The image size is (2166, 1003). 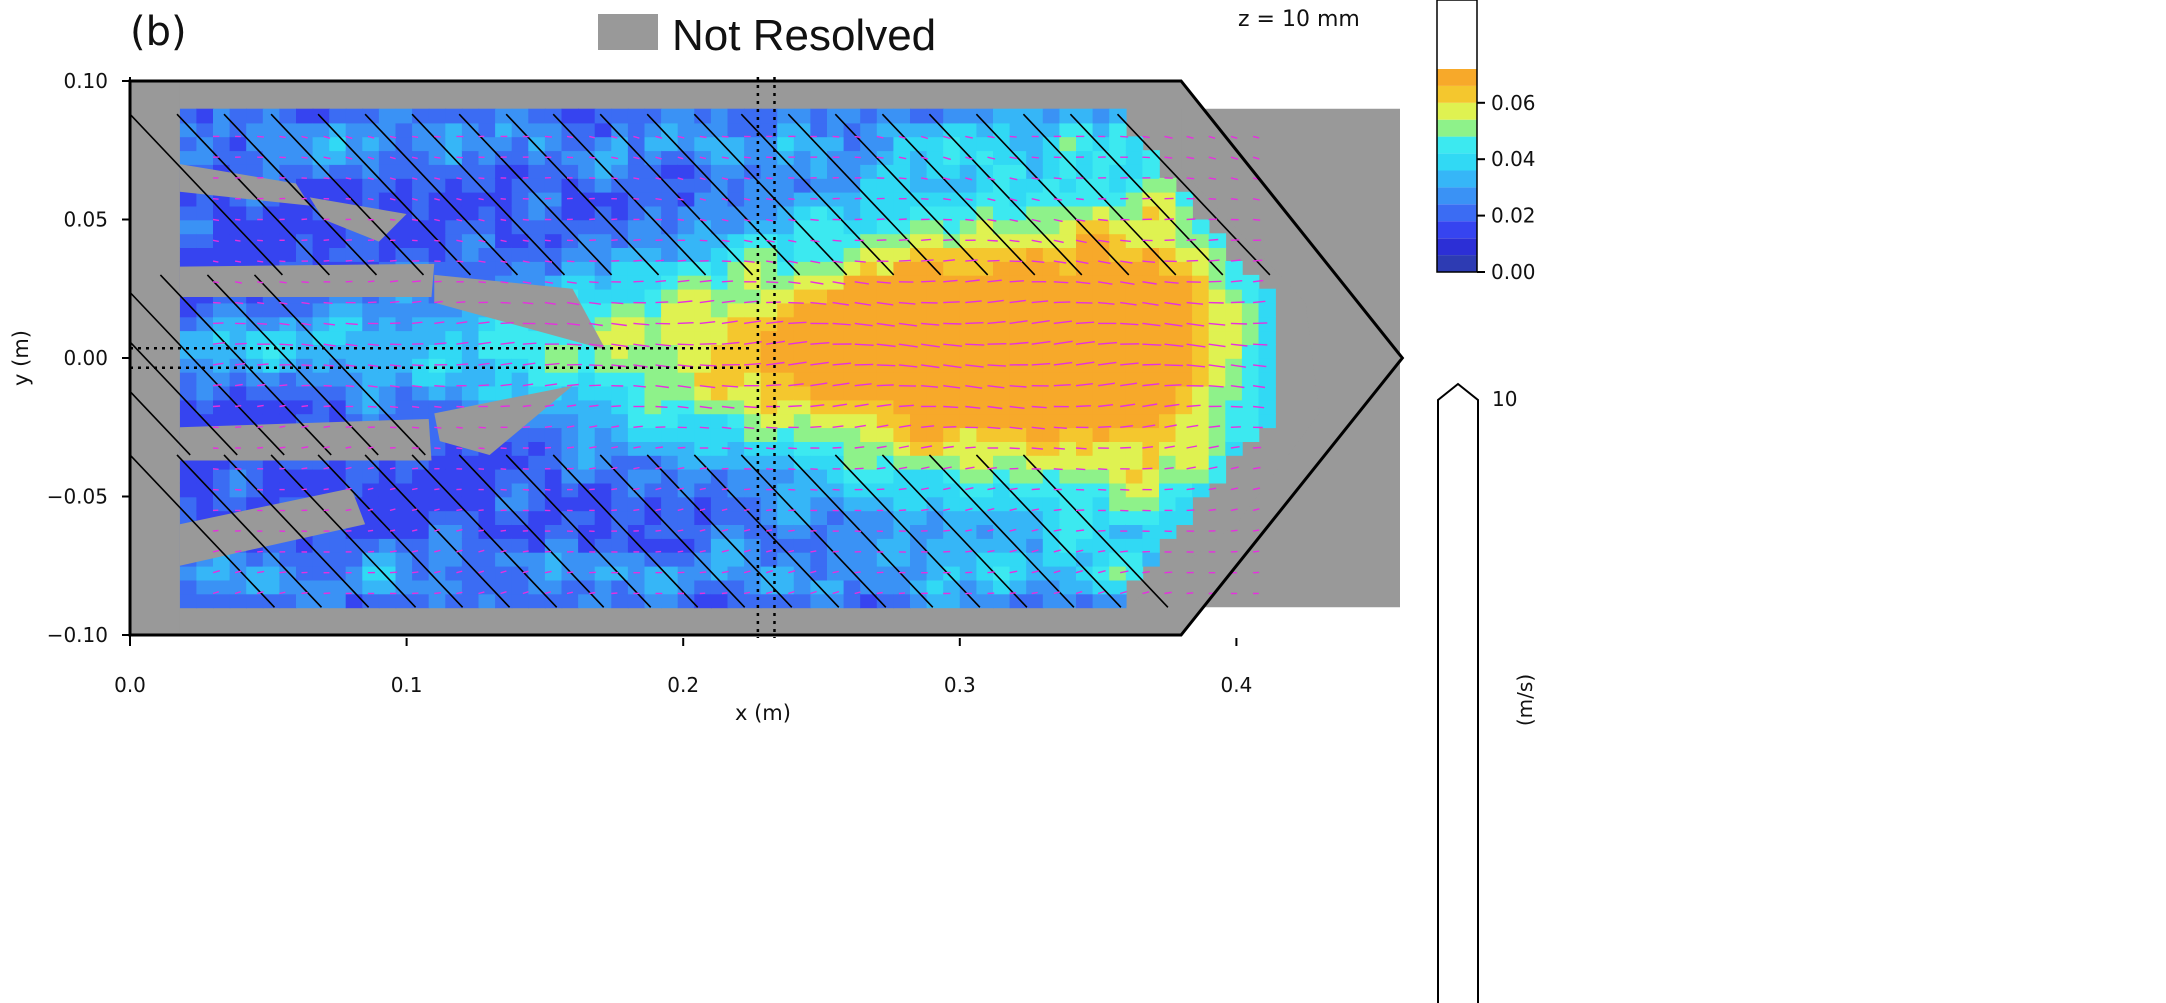 What do you see at coordinates (272, 527) in the screenshot?
I see `not-resolved-region` at bounding box center [272, 527].